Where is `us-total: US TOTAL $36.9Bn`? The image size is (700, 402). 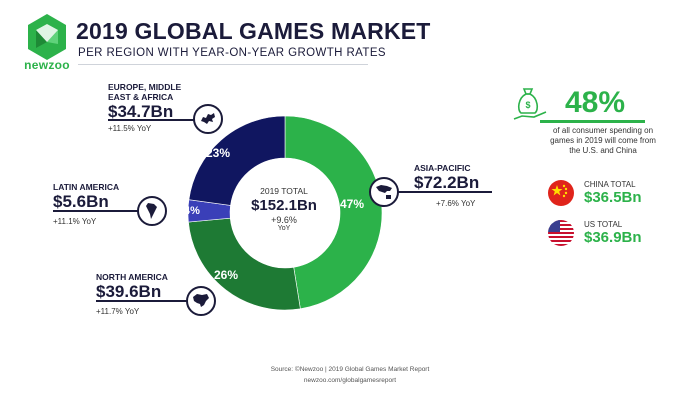 us-total: US TOTAL $36.9Bn is located at coordinates (613, 233).